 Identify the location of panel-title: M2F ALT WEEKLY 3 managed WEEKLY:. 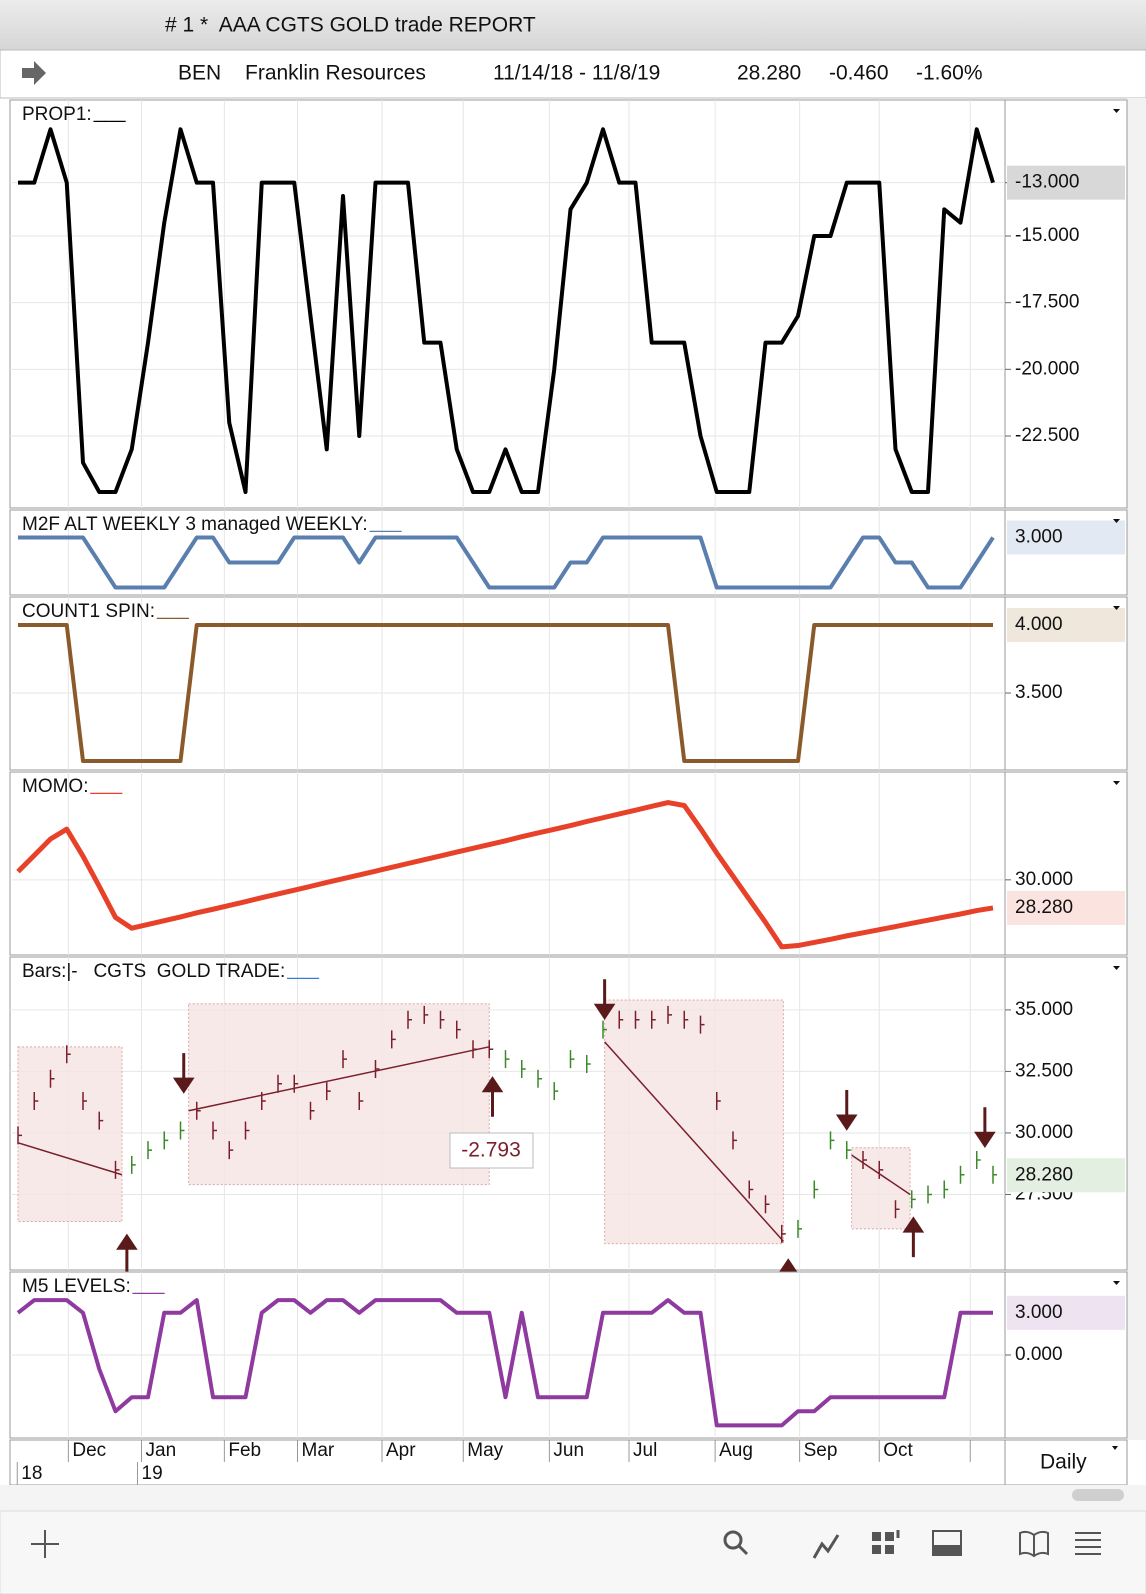
(195, 524).